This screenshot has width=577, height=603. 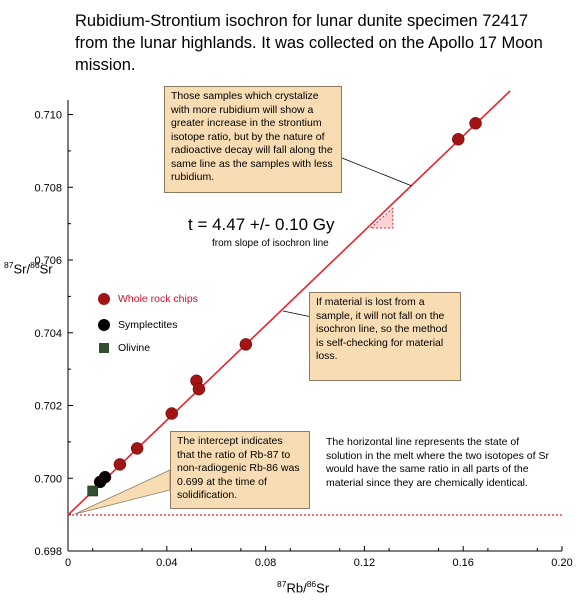 I want to click on x-axis-label-el2: Sr, so click(x=323, y=588).